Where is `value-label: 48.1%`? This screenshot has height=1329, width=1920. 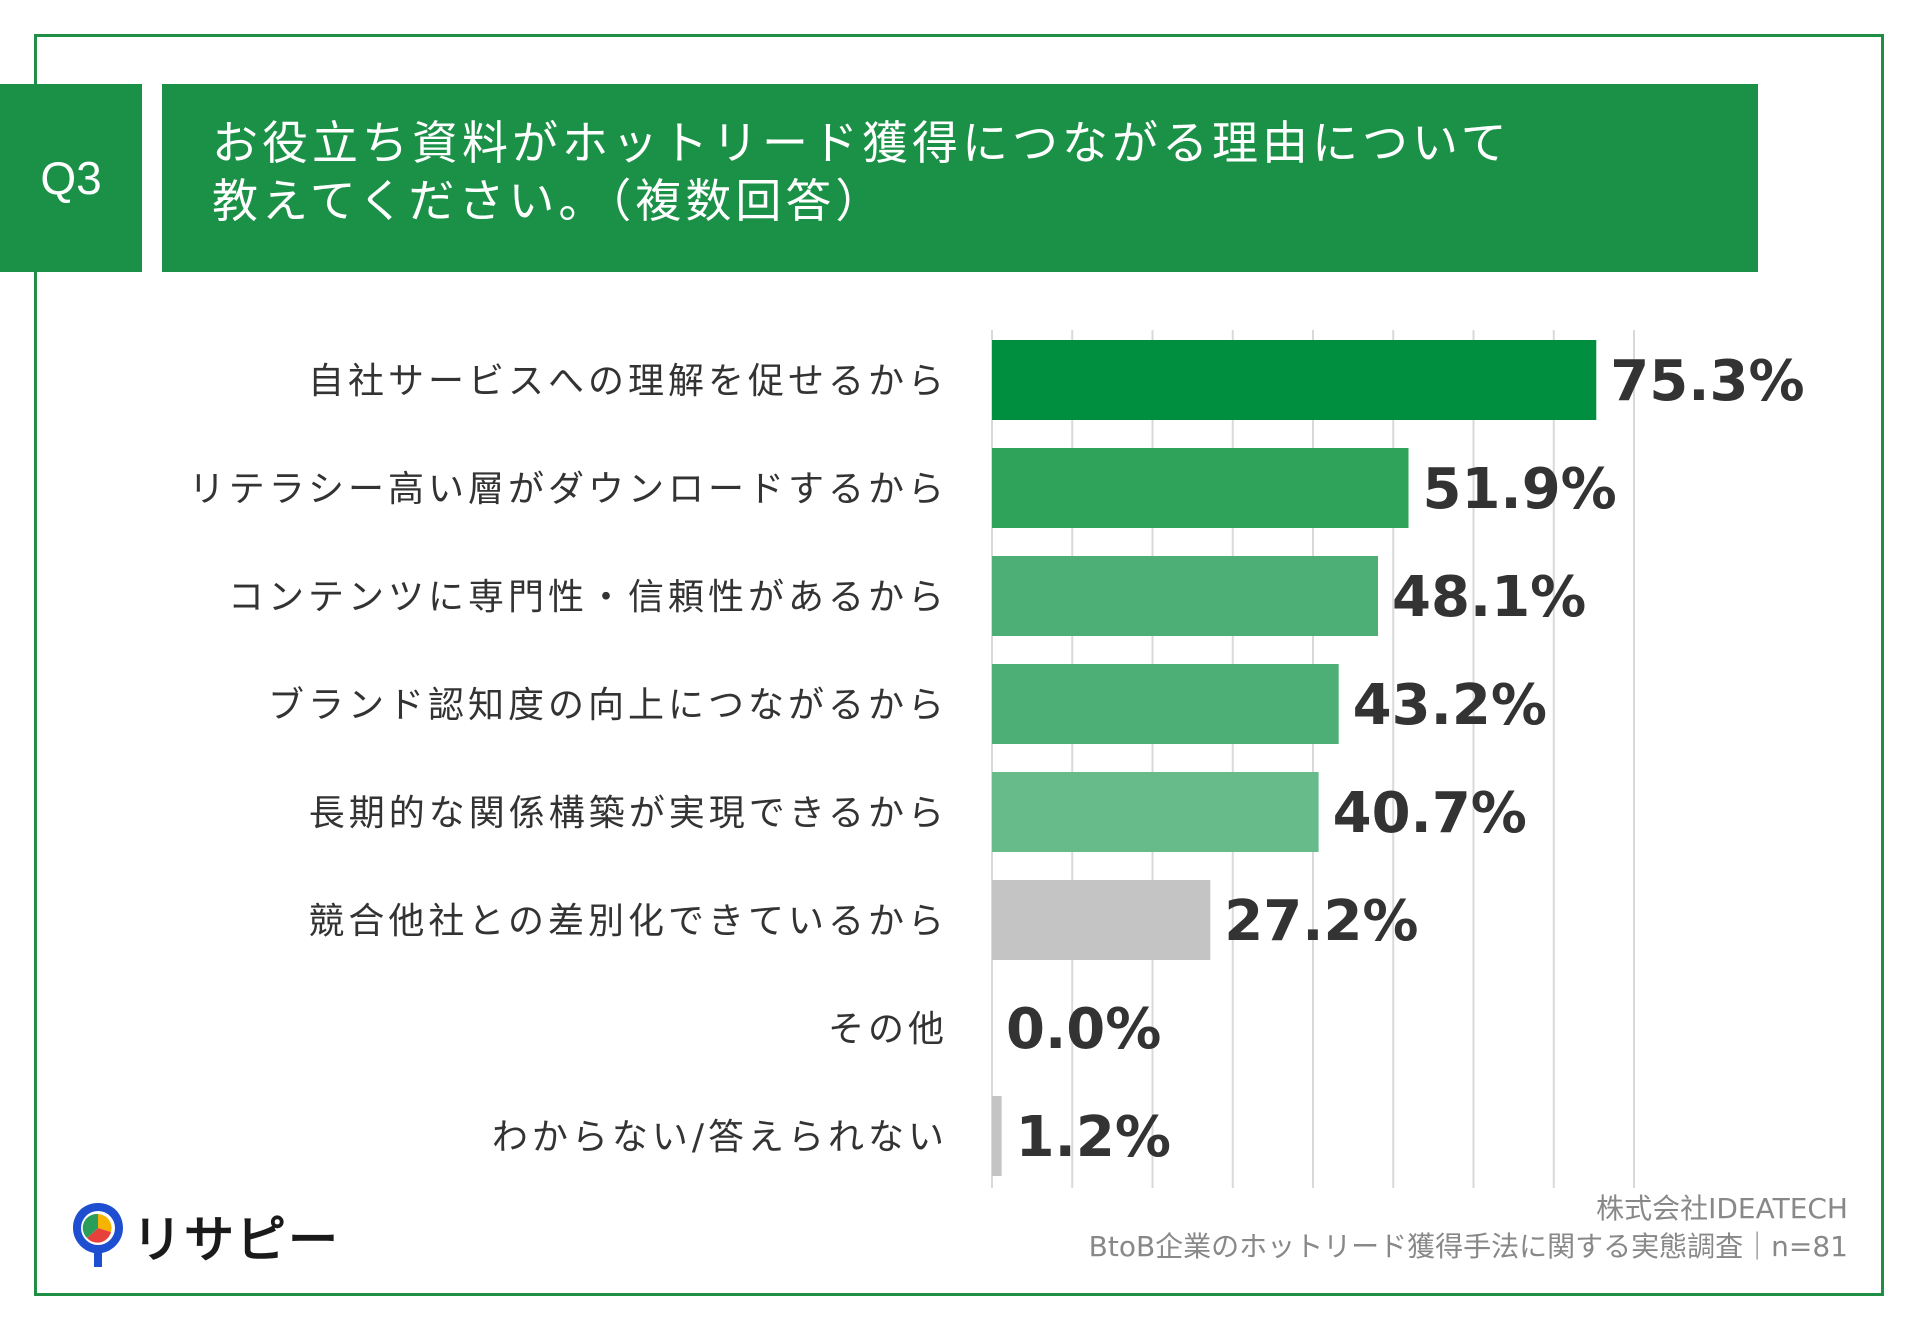
value-label: 48.1% is located at coordinates (1489, 597).